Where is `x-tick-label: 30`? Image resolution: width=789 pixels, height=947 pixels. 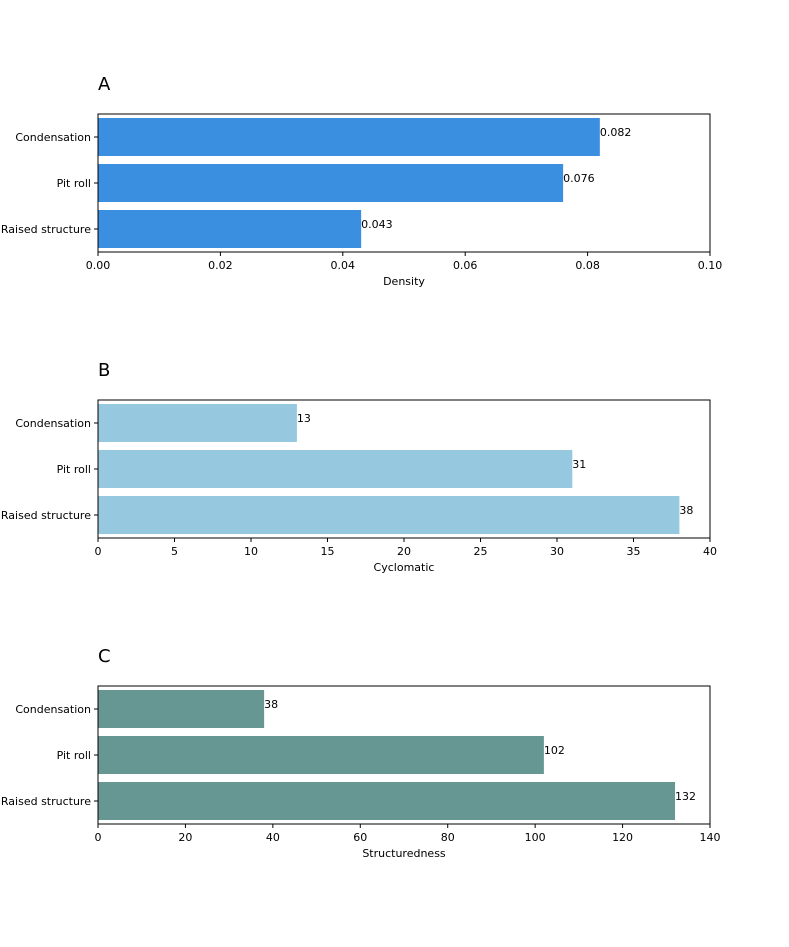 x-tick-label: 30 is located at coordinates (557, 551).